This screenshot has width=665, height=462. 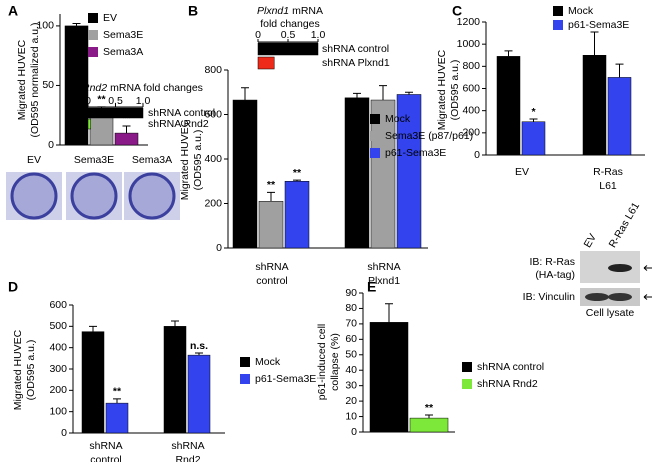 I want to click on x-tick-label: EV, so click(x=522, y=172).